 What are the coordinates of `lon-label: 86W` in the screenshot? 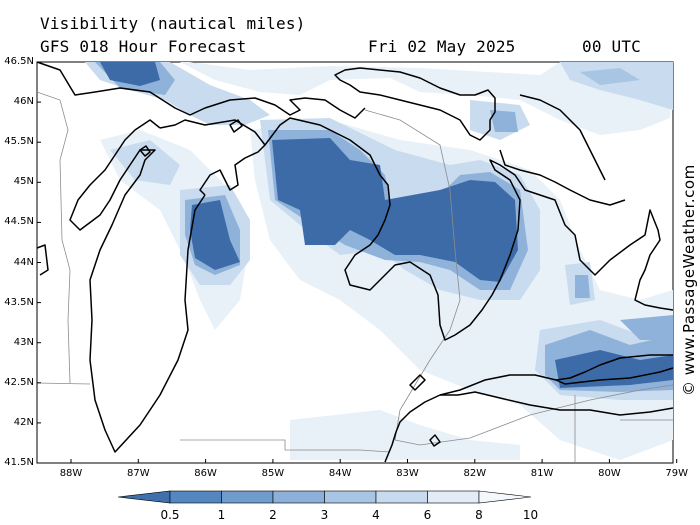 It's located at (205, 473).